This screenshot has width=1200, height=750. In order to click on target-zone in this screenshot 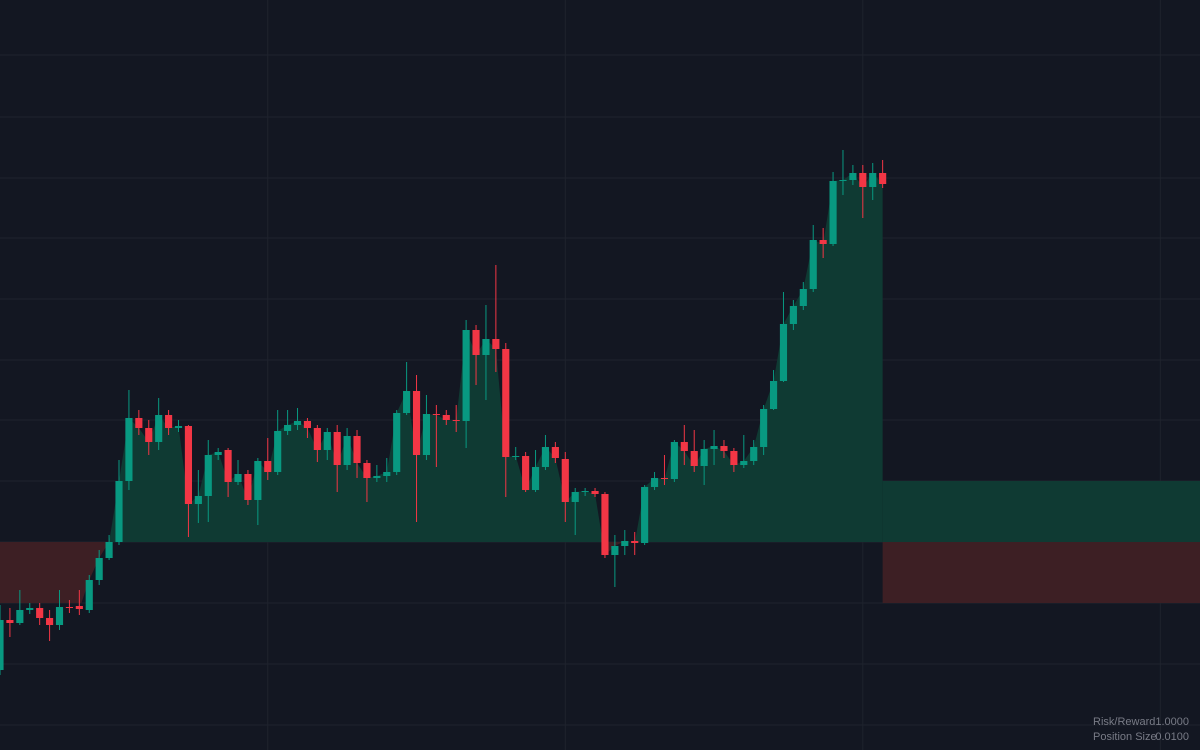, I will do `click(1041, 511)`.